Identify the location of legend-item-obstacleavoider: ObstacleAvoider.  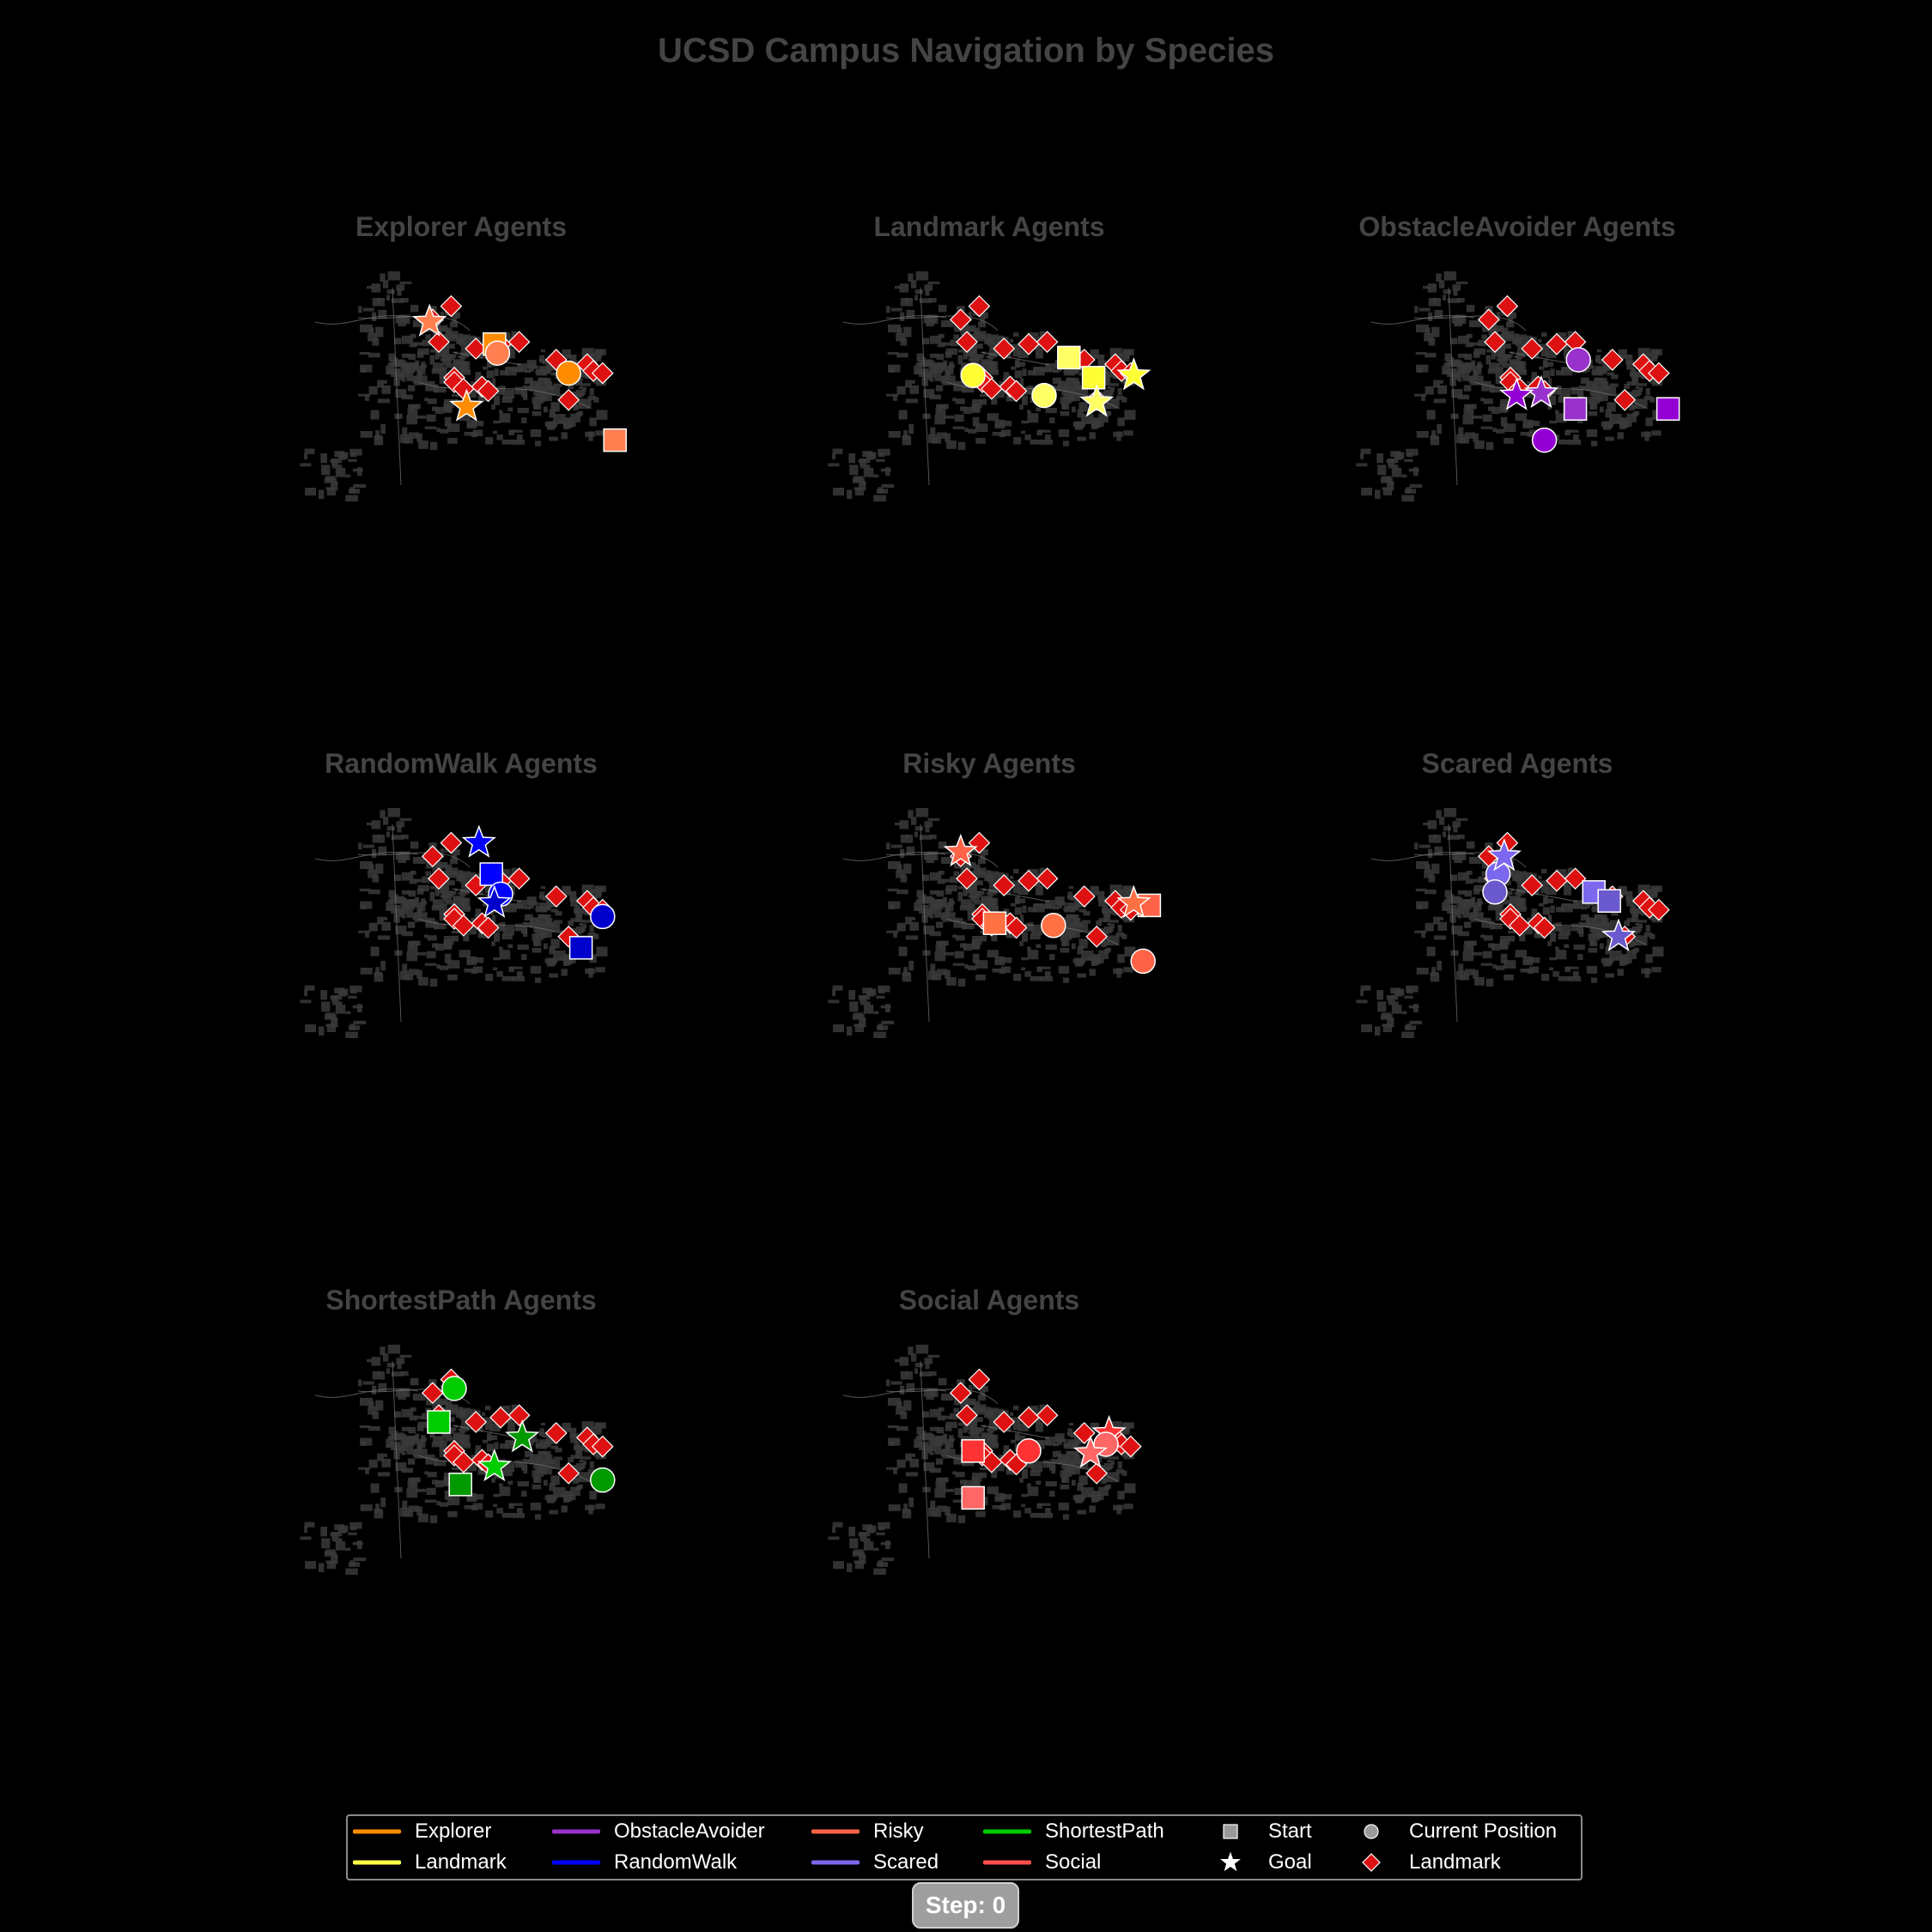
(658, 1831).